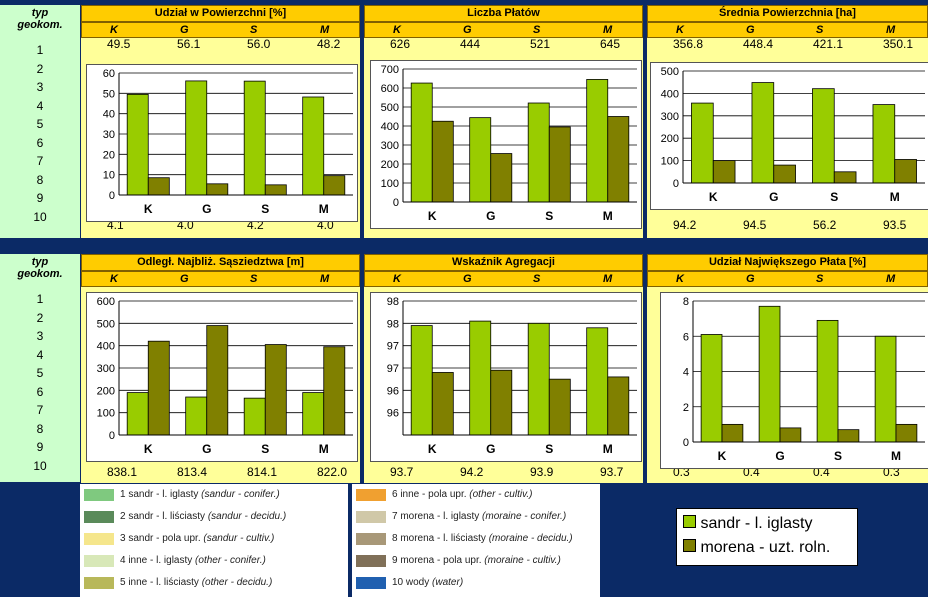 The width and height of the screenshot is (928, 597). Describe the element at coordinates (164, 516) in the screenshot. I see `class-label-pl: 2 sandr - l. liściasty` at that location.